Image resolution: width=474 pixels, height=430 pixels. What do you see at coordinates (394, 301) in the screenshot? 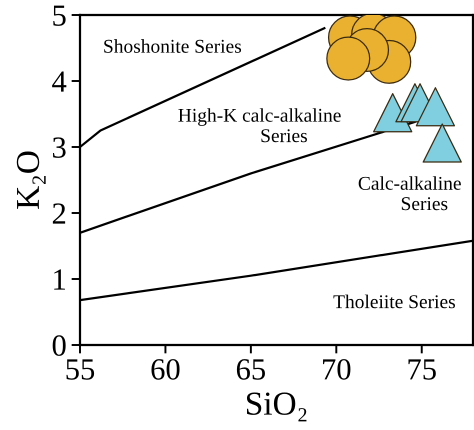
I see `annotation: Tholeiite Series` at bounding box center [394, 301].